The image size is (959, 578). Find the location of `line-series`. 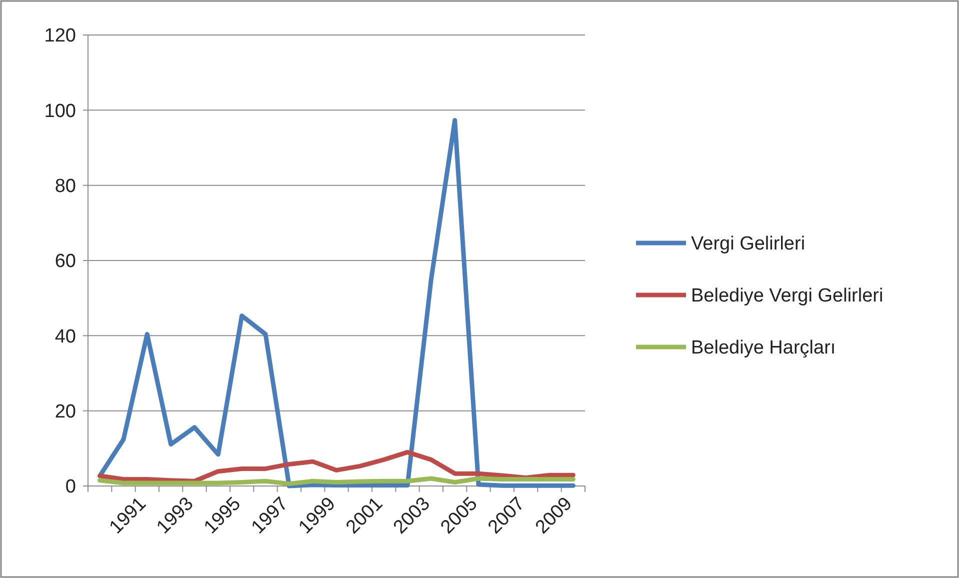

line-series is located at coordinates (337, 467).